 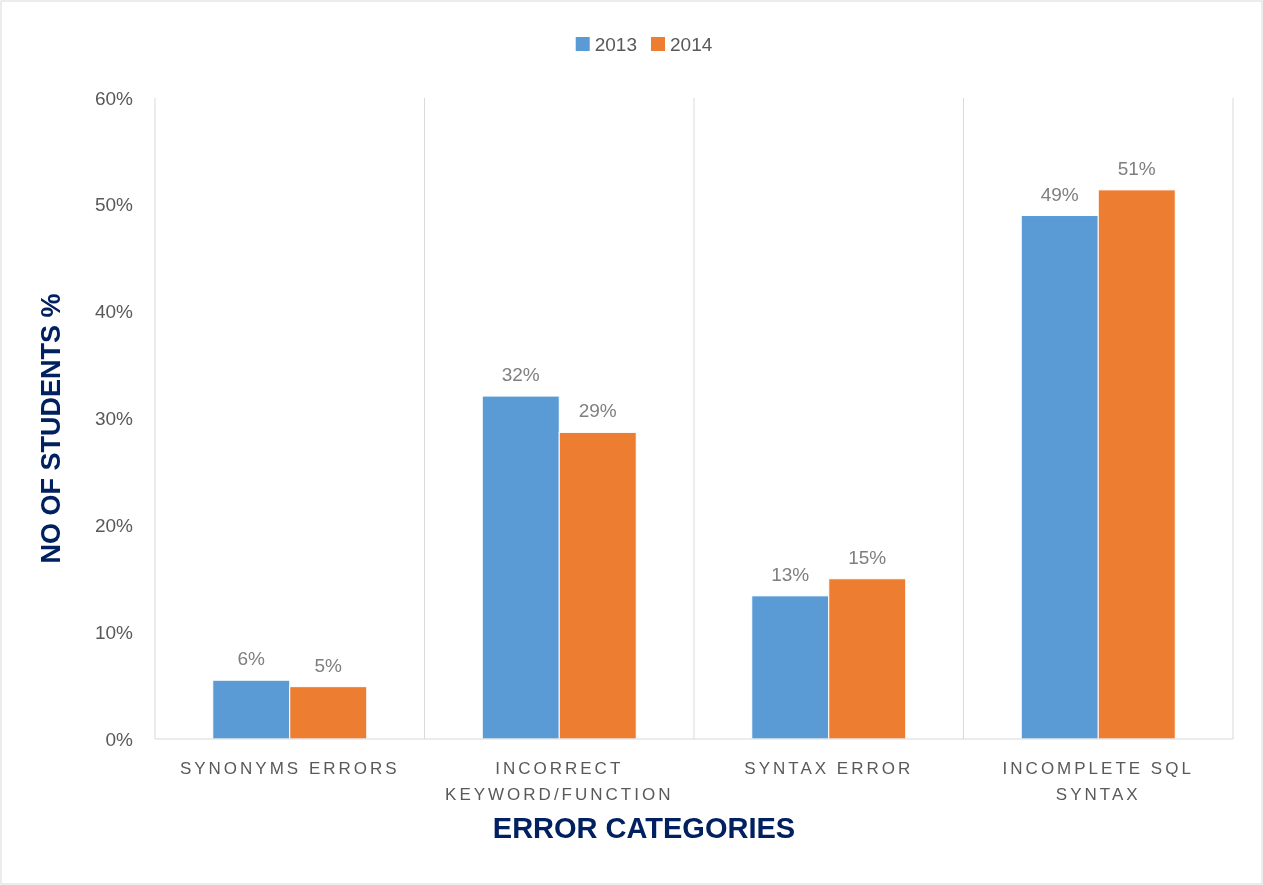 What do you see at coordinates (1098, 781) in the screenshot?
I see `x-tick-label: INCOMPLETE SQL SYNTAX` at bounding box center [1098, 781].